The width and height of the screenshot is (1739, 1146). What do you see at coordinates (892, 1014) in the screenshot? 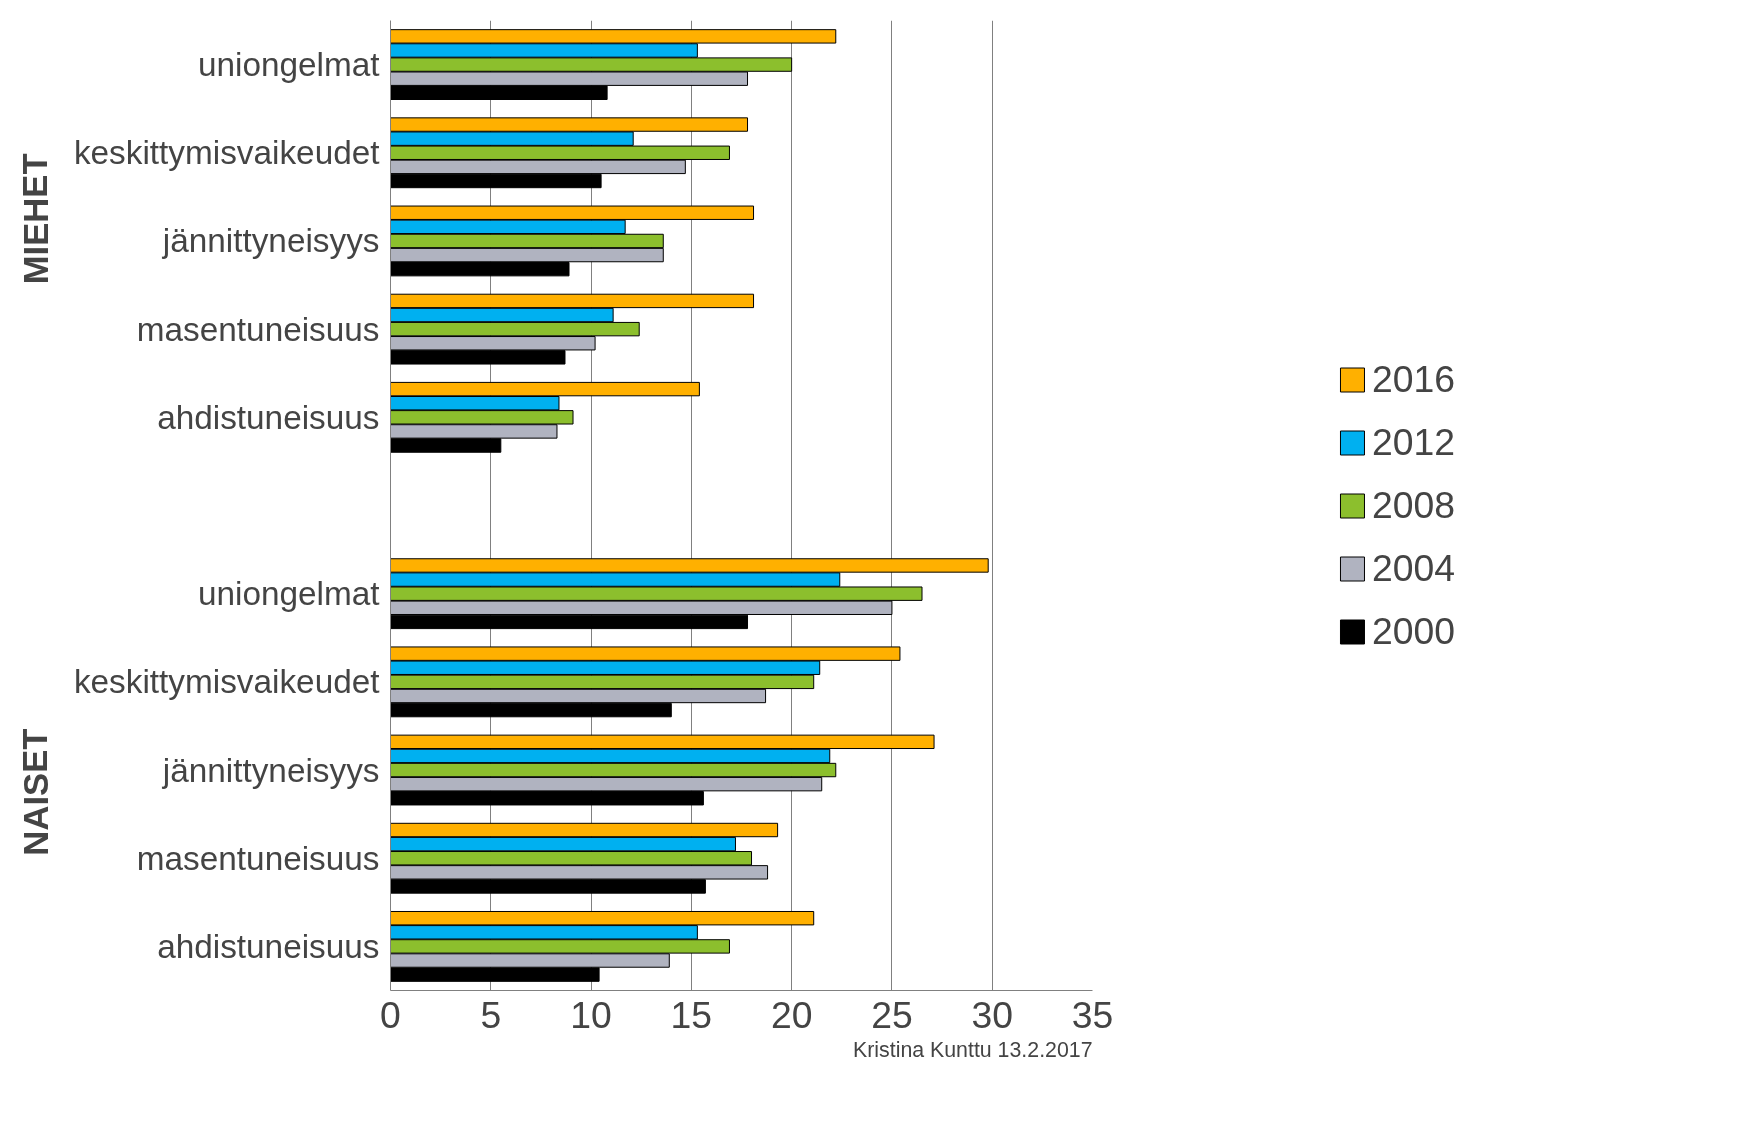
I see `x-tick-label: 25` at bounding box center [892, 1014].